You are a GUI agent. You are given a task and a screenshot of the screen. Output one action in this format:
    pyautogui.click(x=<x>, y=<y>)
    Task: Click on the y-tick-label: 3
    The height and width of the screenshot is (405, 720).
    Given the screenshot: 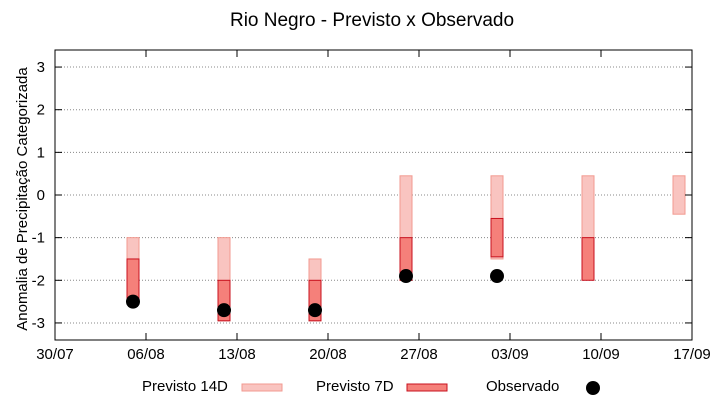 What is the action you would take?
    pyautogui.click(x=41, y=67)
    